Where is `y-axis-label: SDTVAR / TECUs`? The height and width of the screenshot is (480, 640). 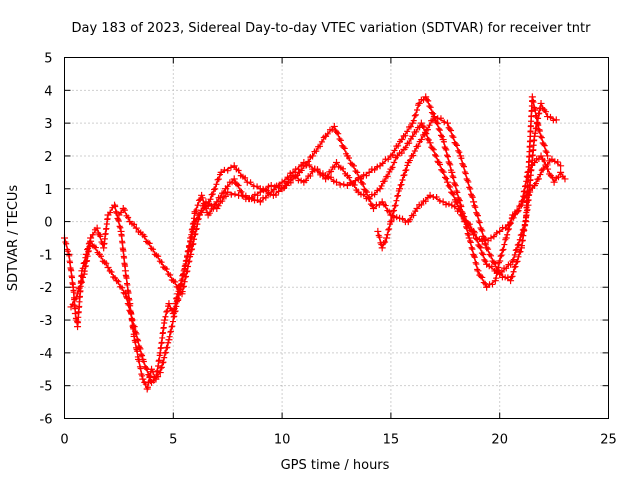 y-axis-label: SDTVAR / TECUs is located at coordinates (13, 238).